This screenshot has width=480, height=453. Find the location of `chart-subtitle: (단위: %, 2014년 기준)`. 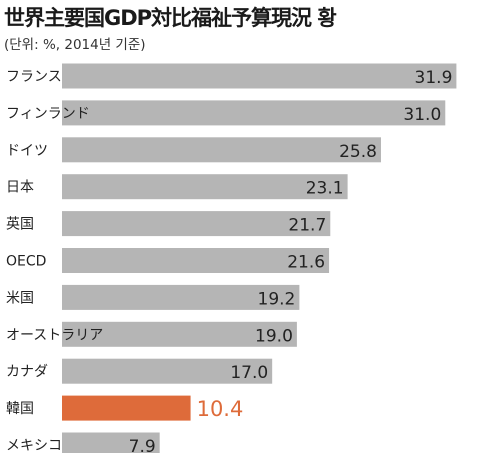

chart-subtitle: (단위: %, 2014년 기준) is located at coordinates (75, 45).